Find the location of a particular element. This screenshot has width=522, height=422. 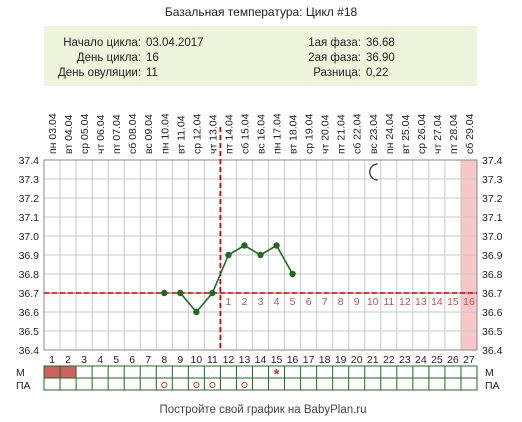

day-number: 1 is located at coordinates (52, 360).